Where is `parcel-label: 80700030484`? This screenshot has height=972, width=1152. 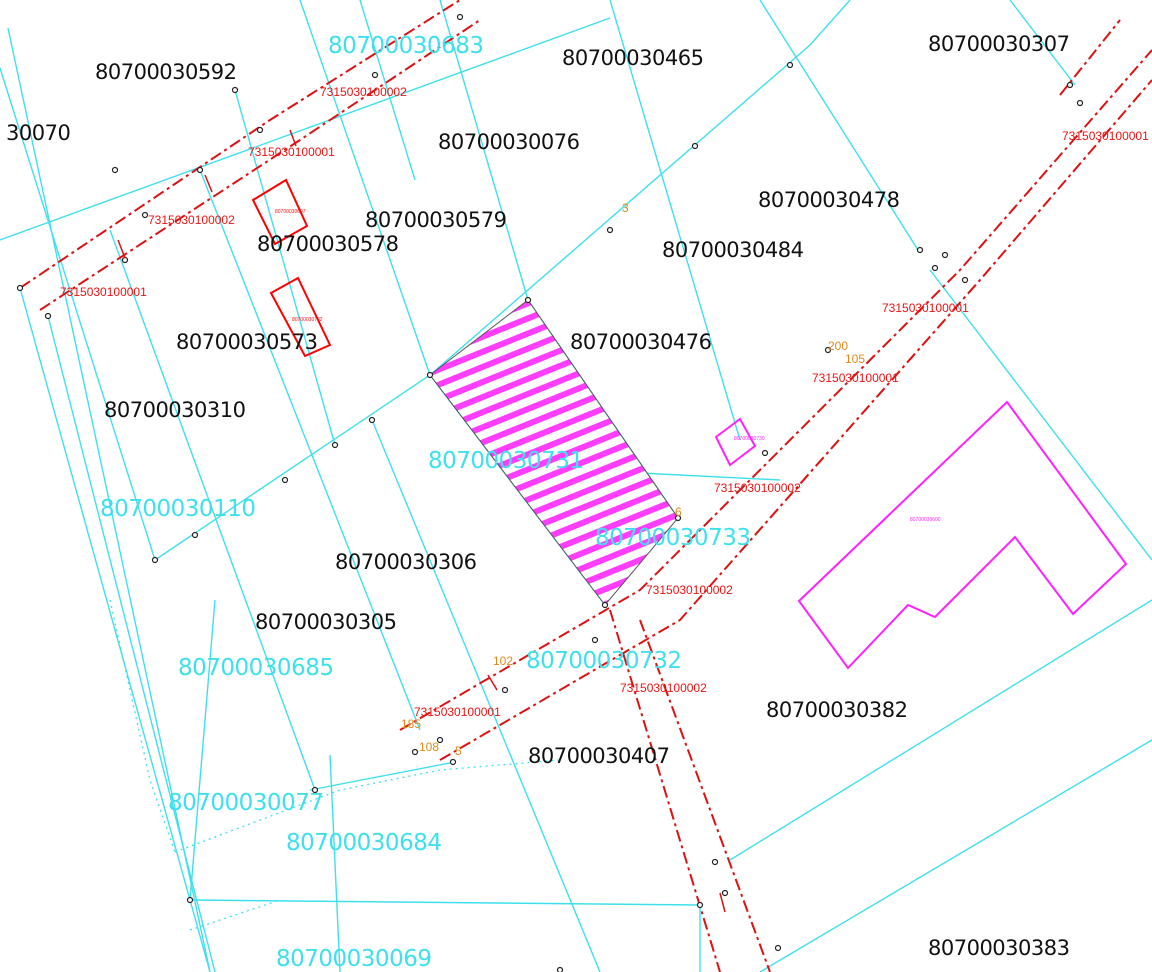
parcel-label: 80700030484 is located at coordinates (733, 250).